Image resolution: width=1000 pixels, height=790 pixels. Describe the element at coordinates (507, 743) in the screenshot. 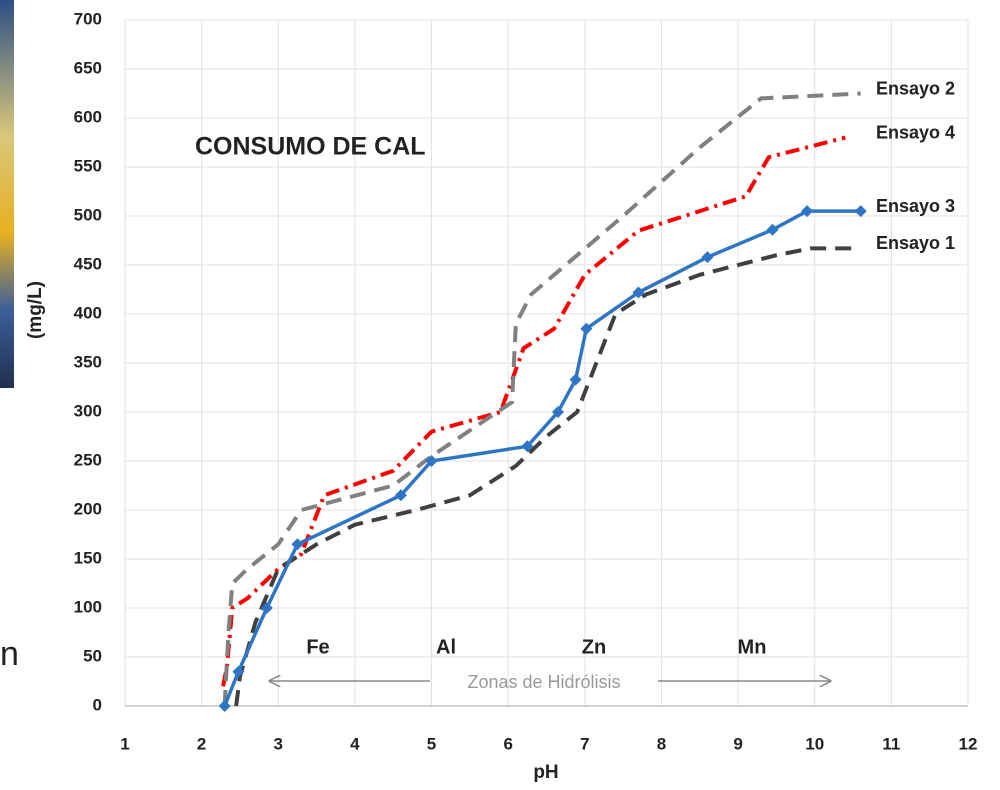

I see `x-tick-label: 6` at that location.